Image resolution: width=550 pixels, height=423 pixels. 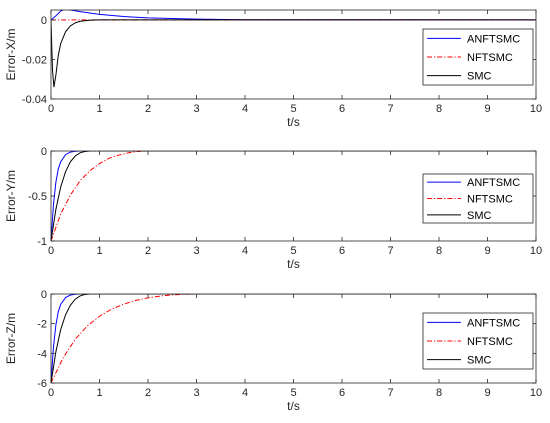 What do you see at coordinates (34, 60) in the screenshot?
I see `y-tick-label: -0.02` at bounding box center [34, 60].